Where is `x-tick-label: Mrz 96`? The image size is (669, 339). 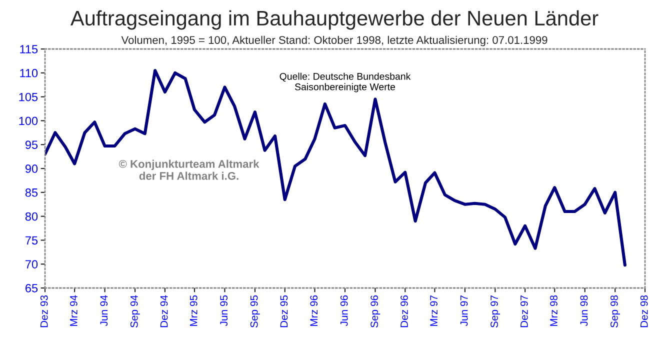 x-tick-label: Mrz 96 is located at coordinates (314, 310).